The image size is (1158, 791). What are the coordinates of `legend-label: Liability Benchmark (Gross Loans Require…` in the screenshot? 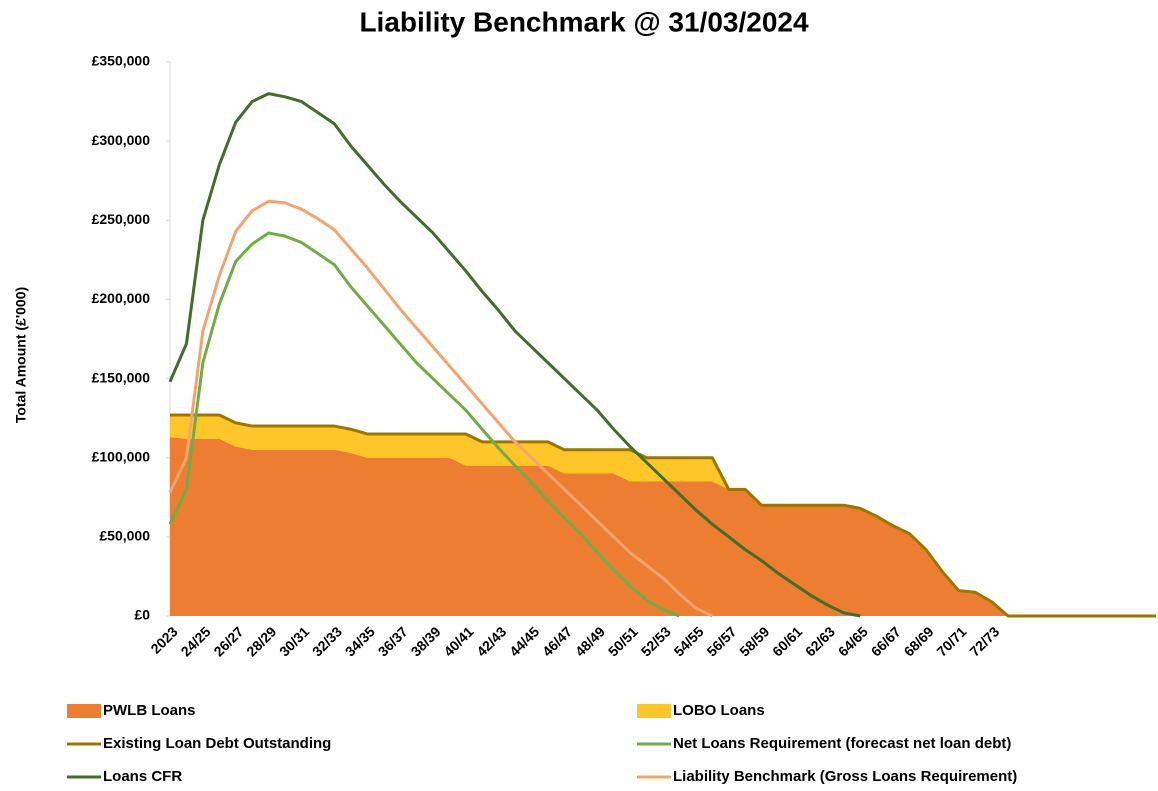 It's located at (845, 776).